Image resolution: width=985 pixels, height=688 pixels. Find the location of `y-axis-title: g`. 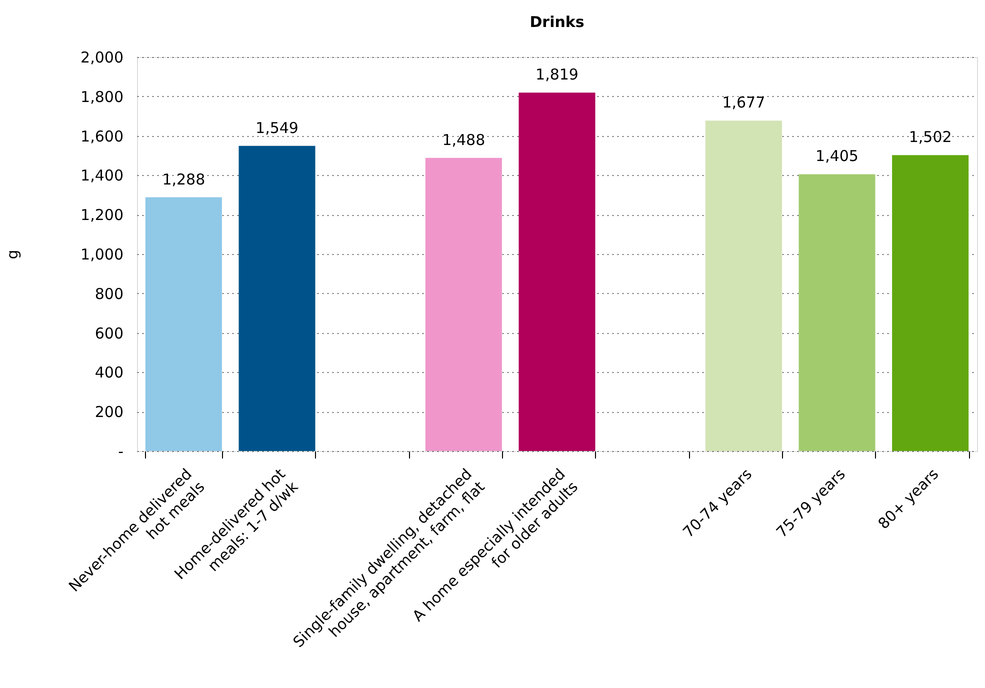

y-axis-title: g is located at coordinates (13, 255).